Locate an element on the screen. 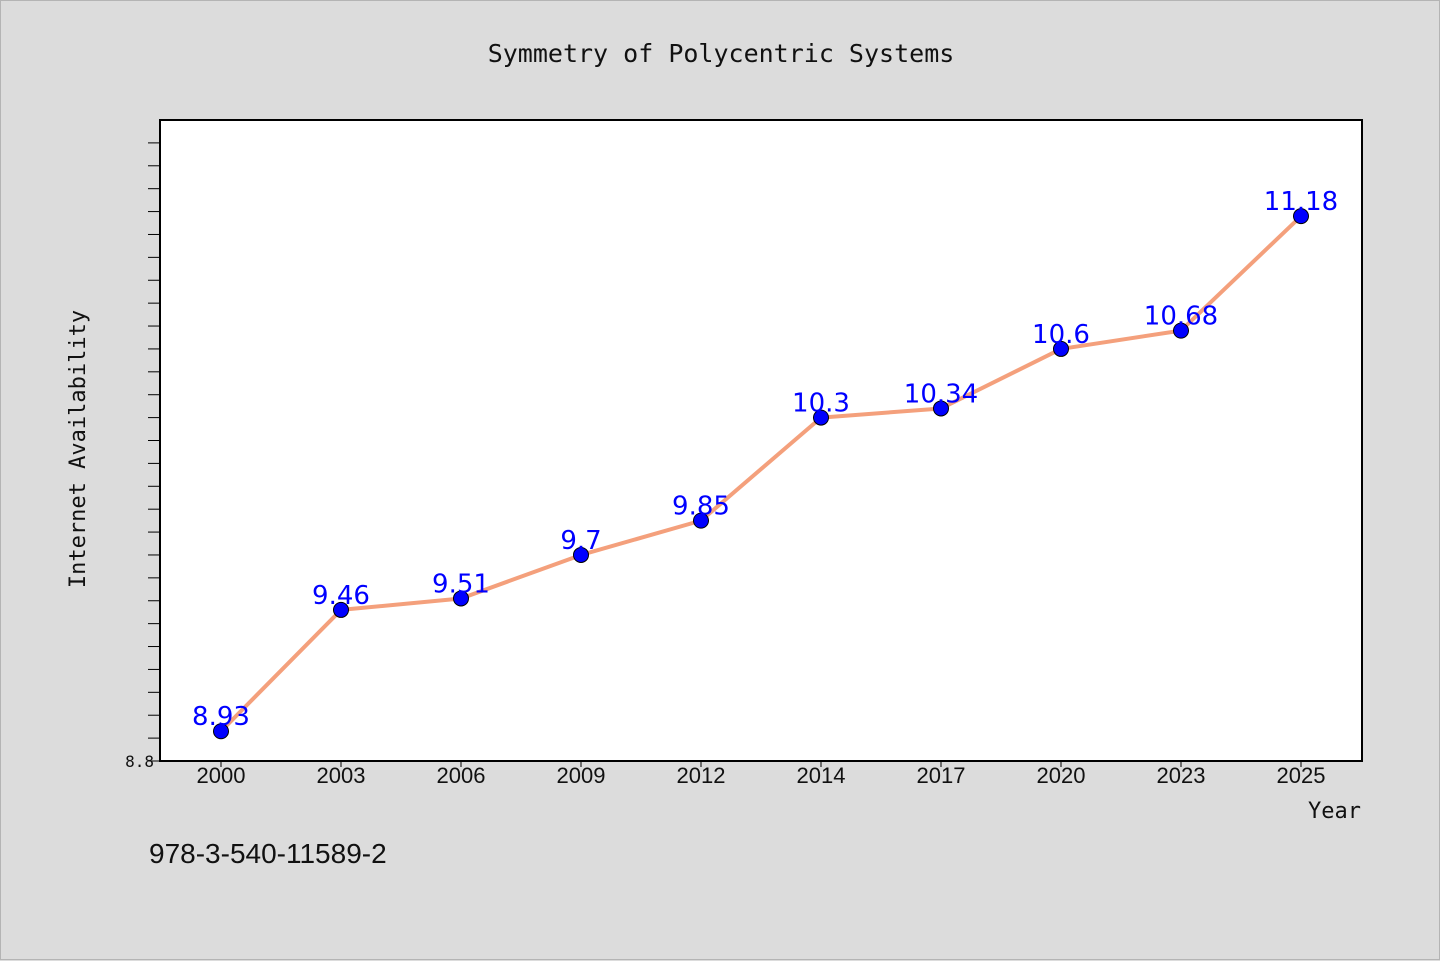  x-tick-label: 2006 is located at coordinates (461, 775).